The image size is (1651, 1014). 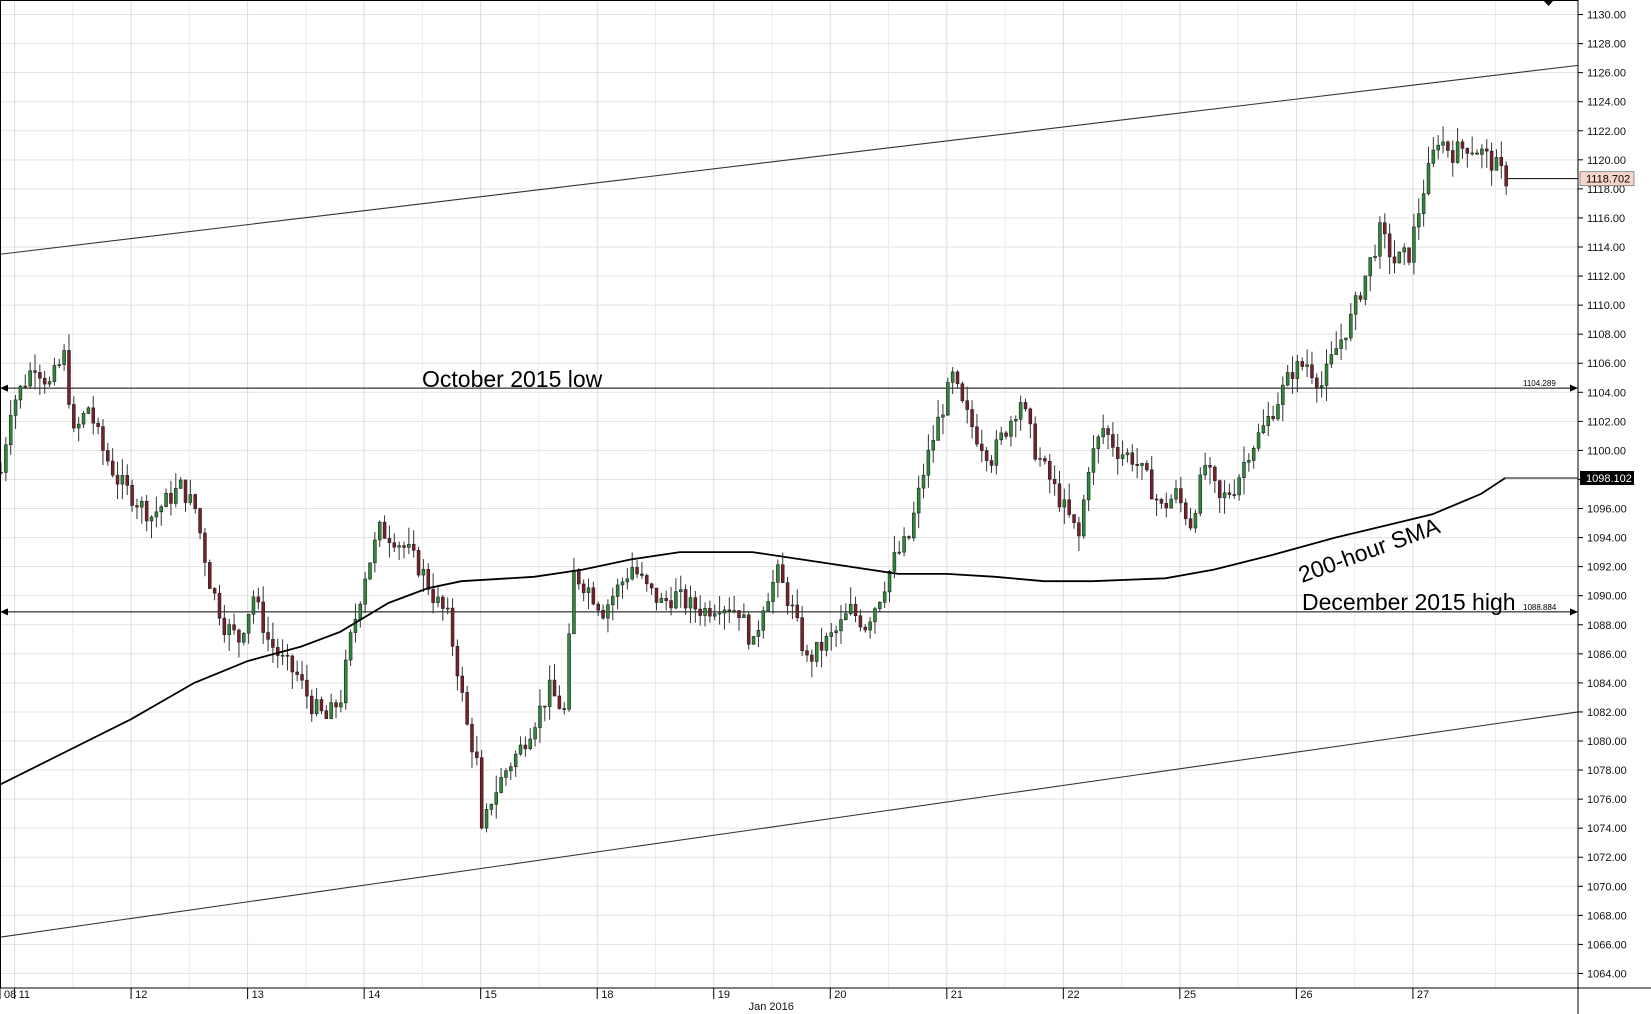 I want to click on x-tick-label: 15, so click(x=491, y=995).